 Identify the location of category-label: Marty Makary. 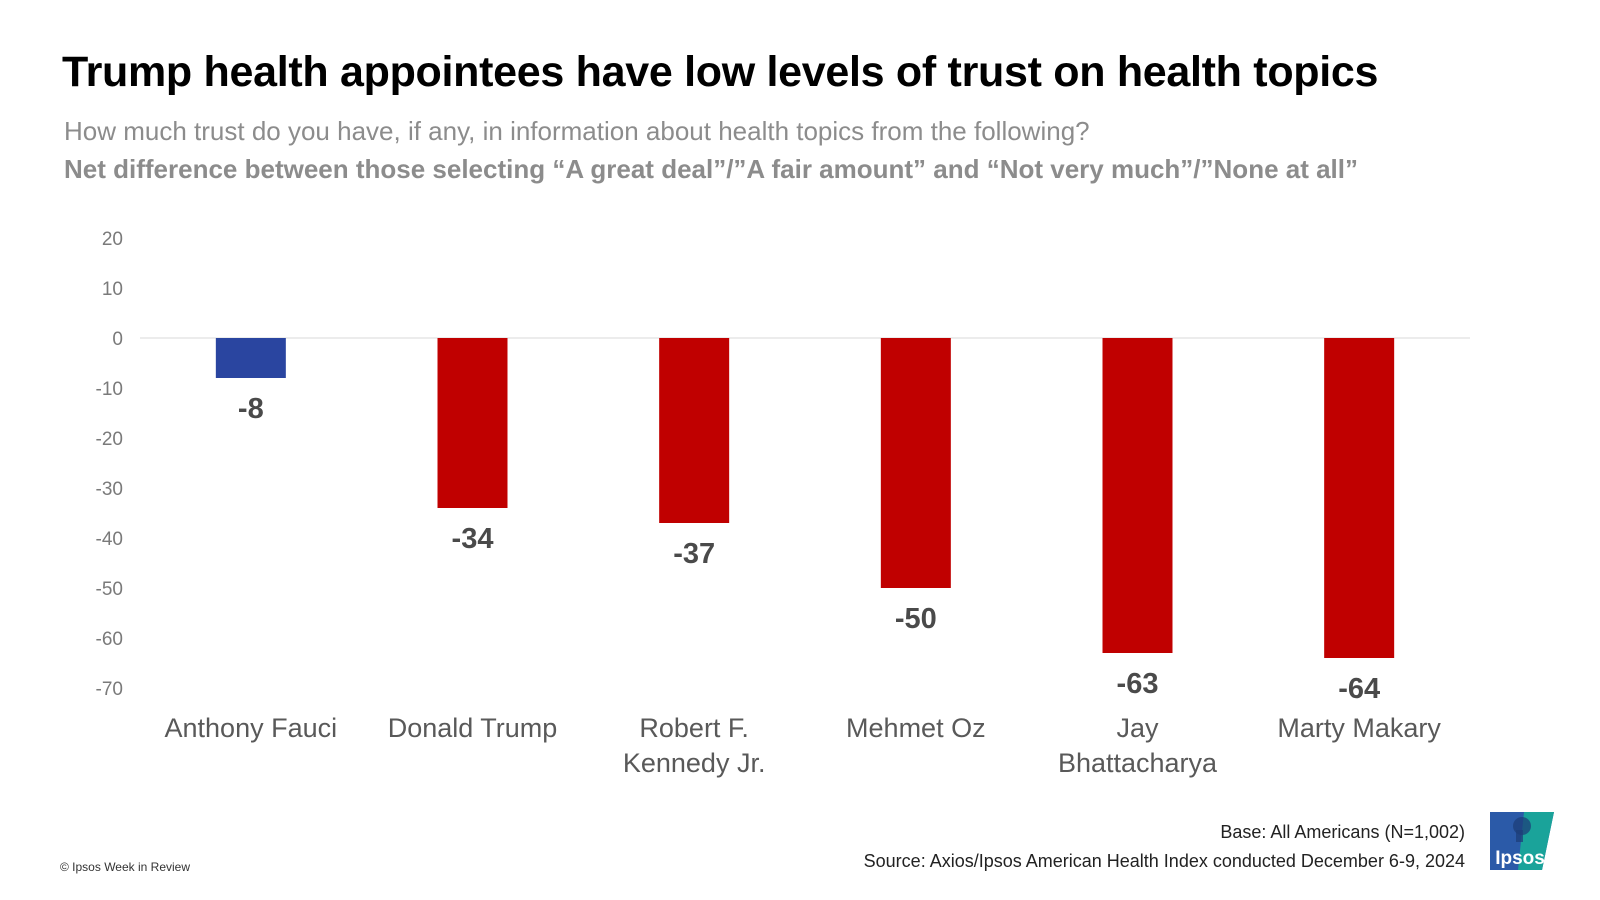
(1359, 728).